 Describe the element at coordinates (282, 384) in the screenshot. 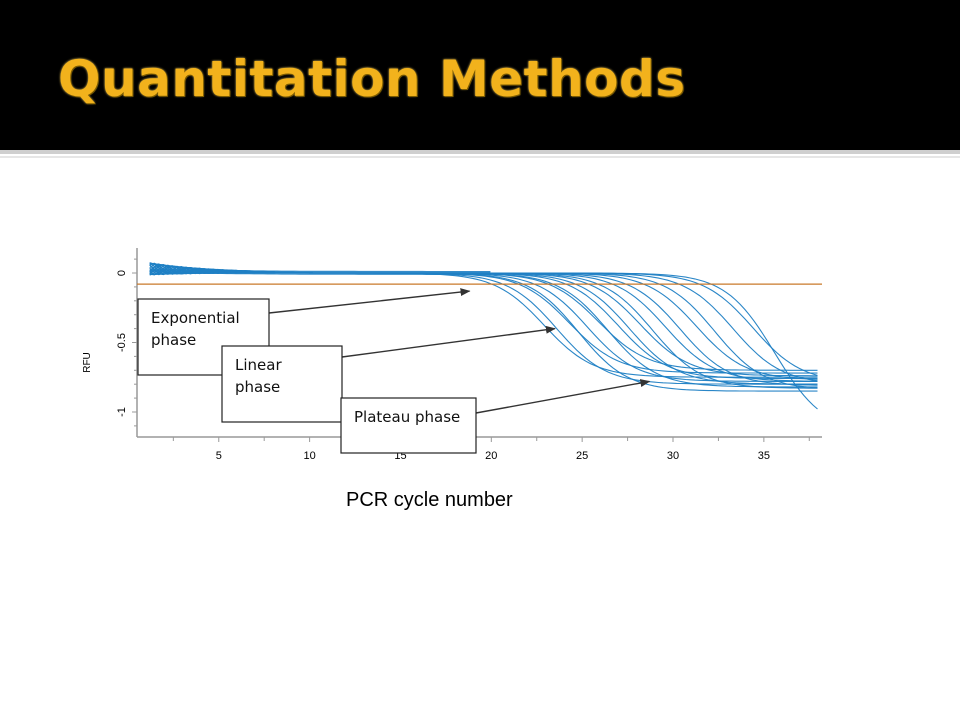

I see `linear-phase-callout-box` at that location.